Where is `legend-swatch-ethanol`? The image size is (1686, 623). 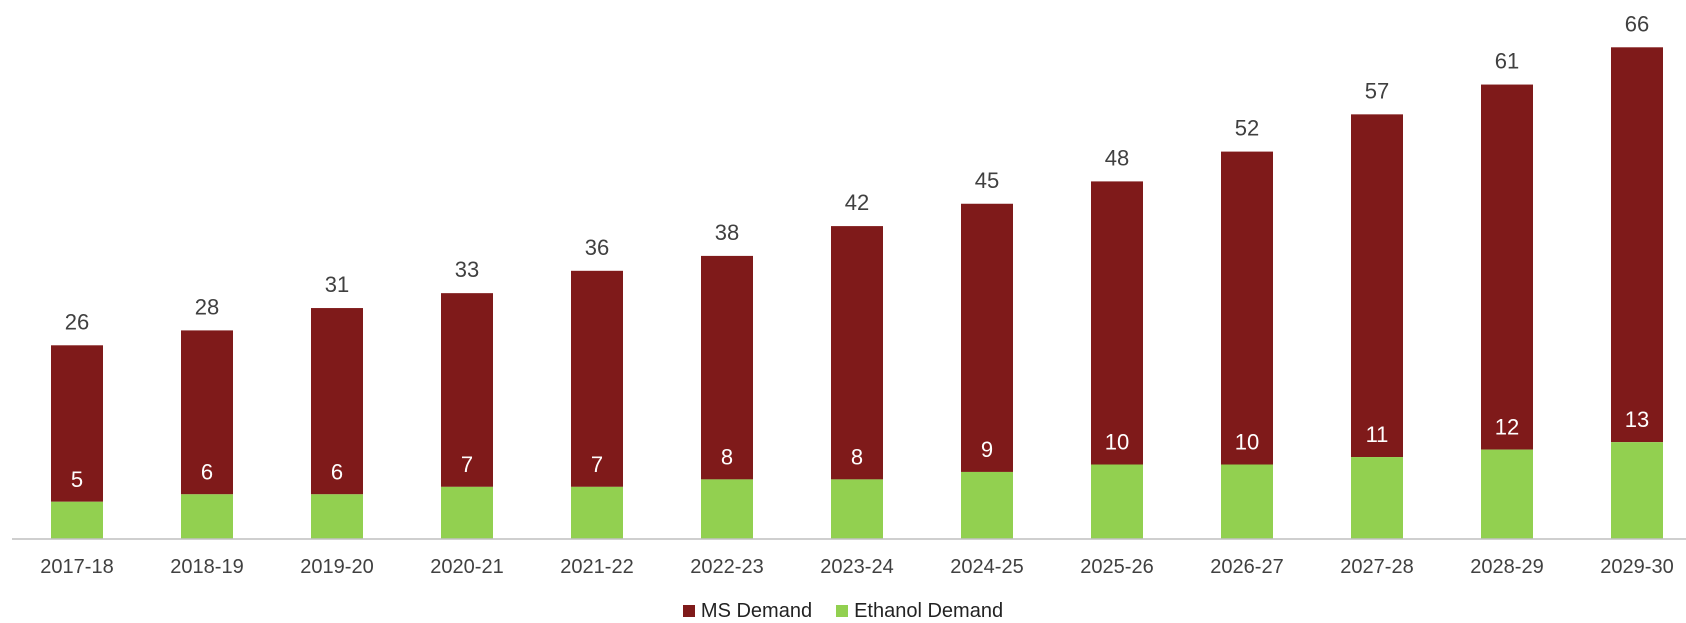
legend-swatch-ethanol is located at coordinates (842, 611).